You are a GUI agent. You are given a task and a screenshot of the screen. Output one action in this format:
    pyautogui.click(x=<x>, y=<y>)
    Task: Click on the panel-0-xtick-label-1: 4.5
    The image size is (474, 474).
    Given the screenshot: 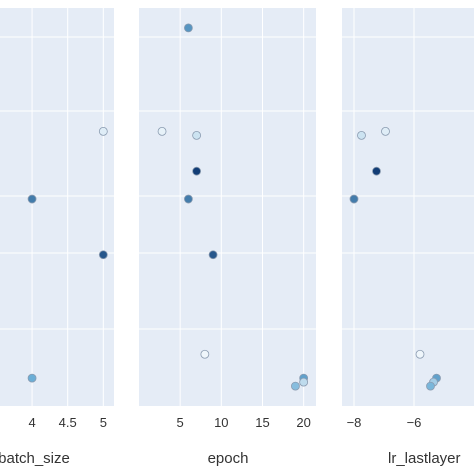 What is the action you would take?
    pyautogui.click(x=68, y=422)
    